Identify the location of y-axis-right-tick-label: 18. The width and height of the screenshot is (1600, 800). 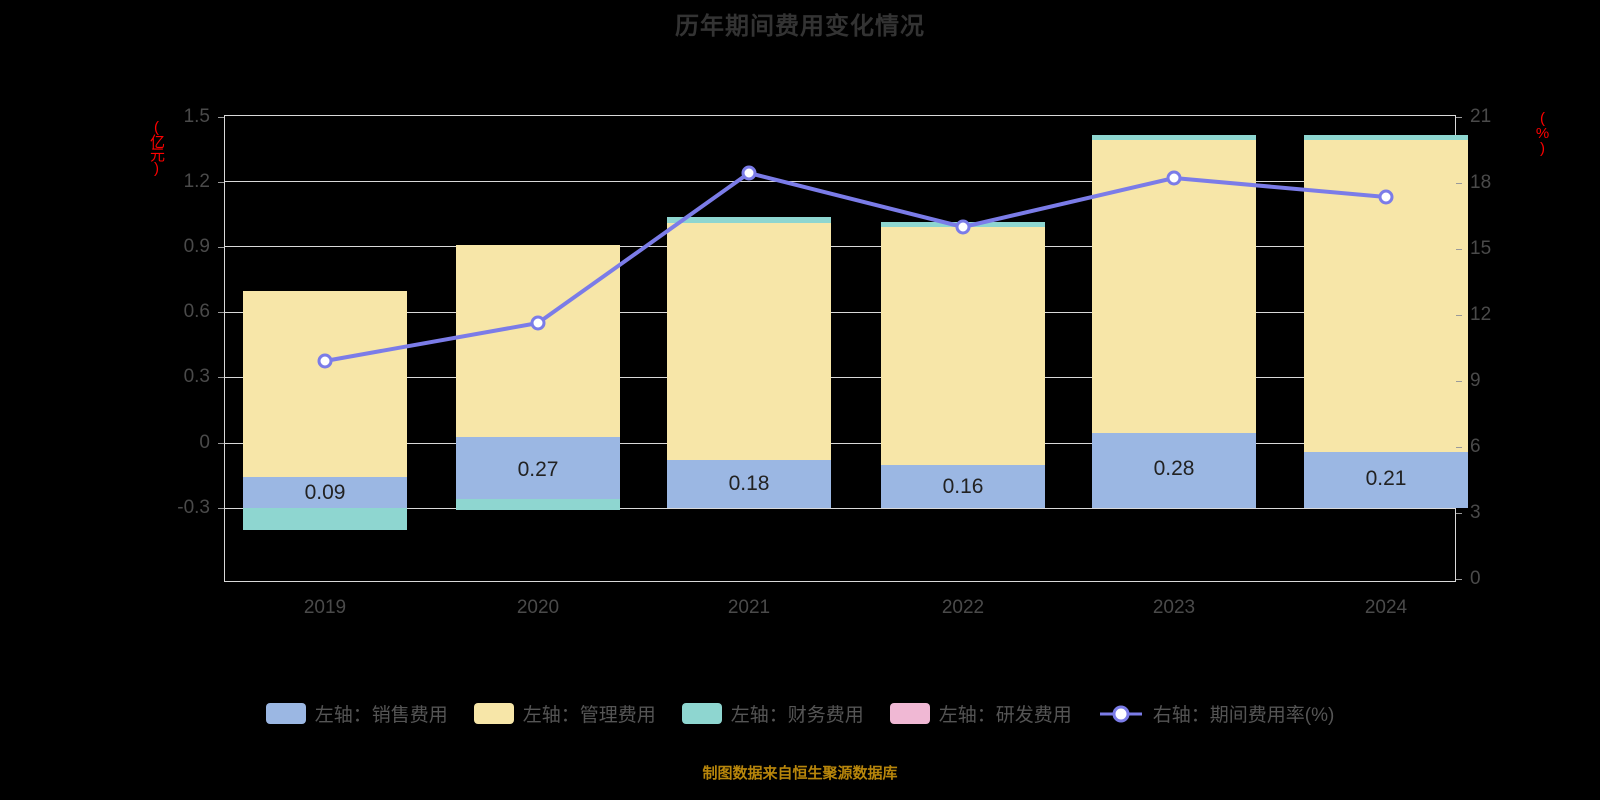
(1481, 182).